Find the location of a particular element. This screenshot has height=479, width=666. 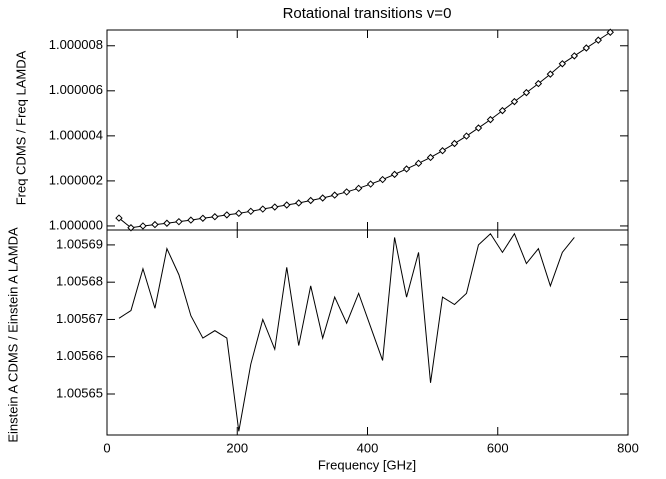

chart-title: Rotational transitions v=0 is located at coordinates (367, 13).